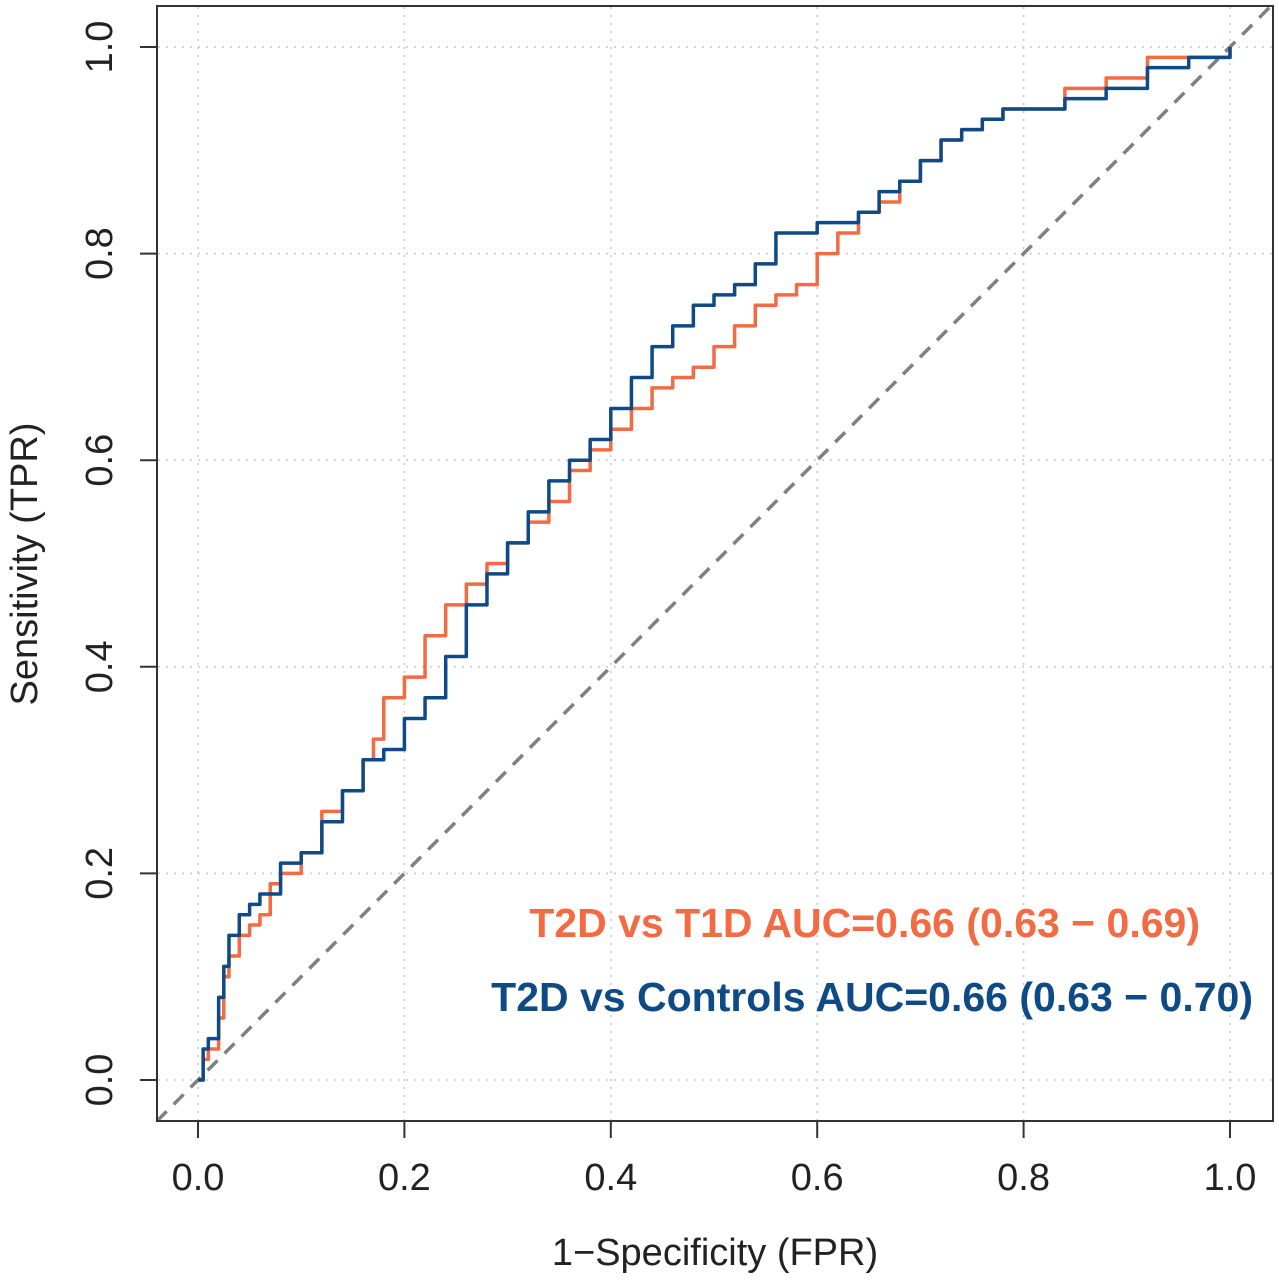  I want to click on x-tick-label: 0.8, so click(1023, 1178).